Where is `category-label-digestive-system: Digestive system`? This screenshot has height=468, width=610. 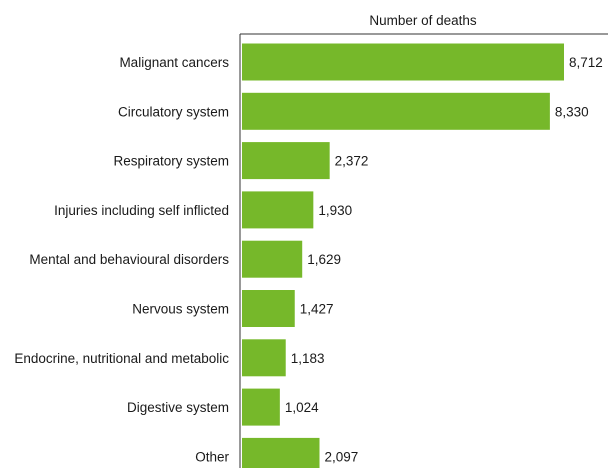
category-label-digestive-system: Digestive system is located at coordinates (178, 407).